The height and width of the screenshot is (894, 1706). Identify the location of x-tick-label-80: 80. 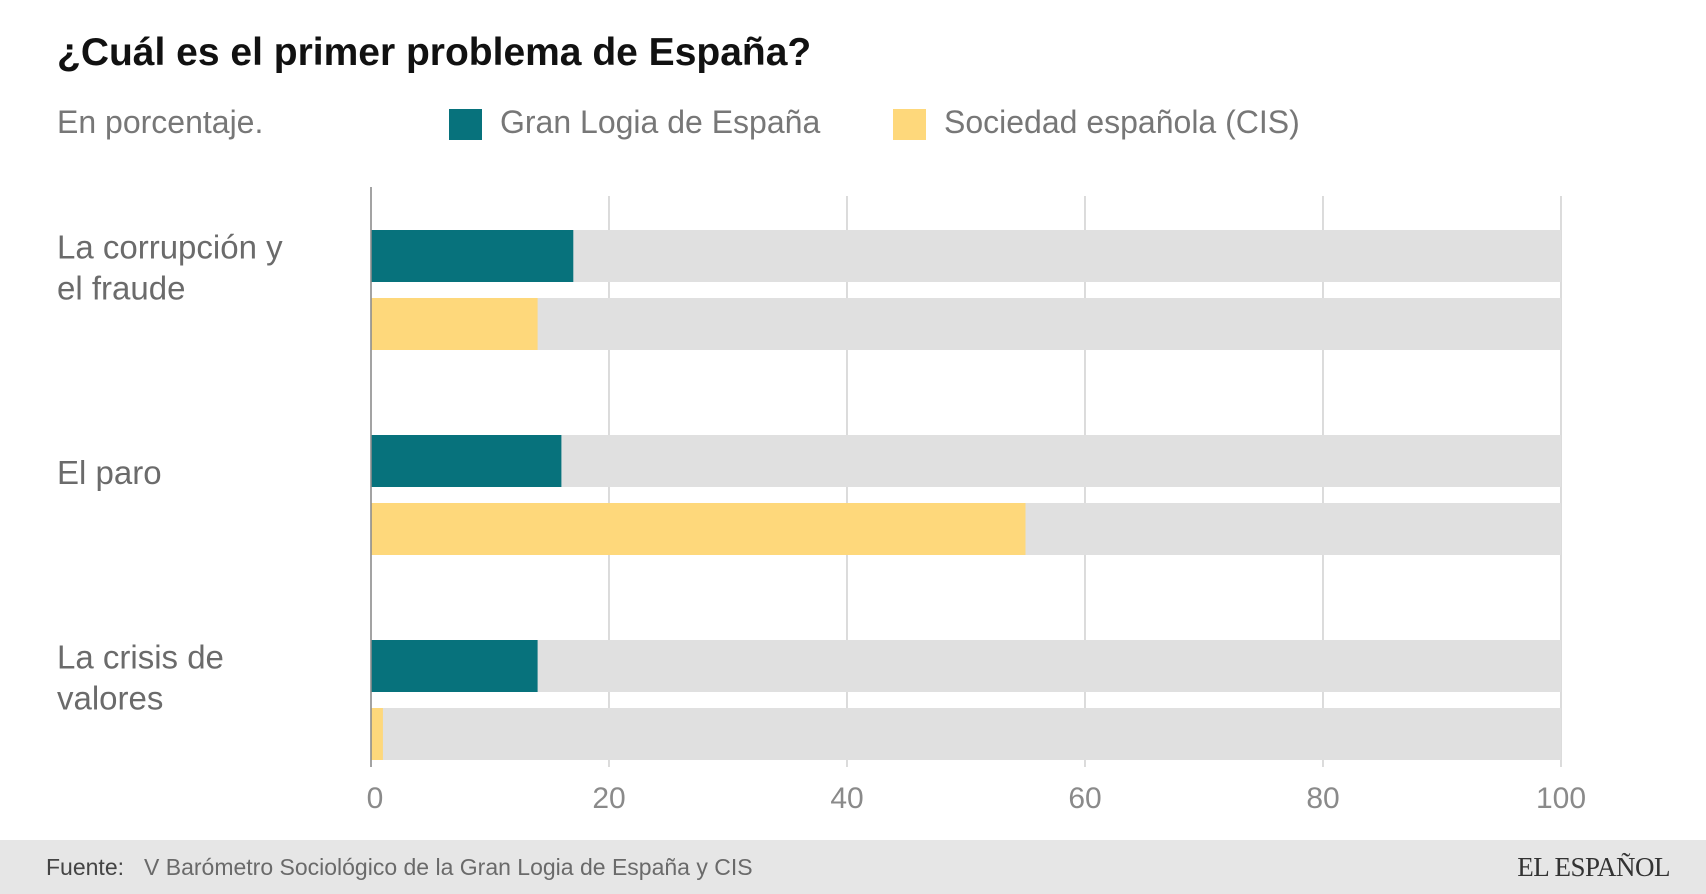
(1322, 798).